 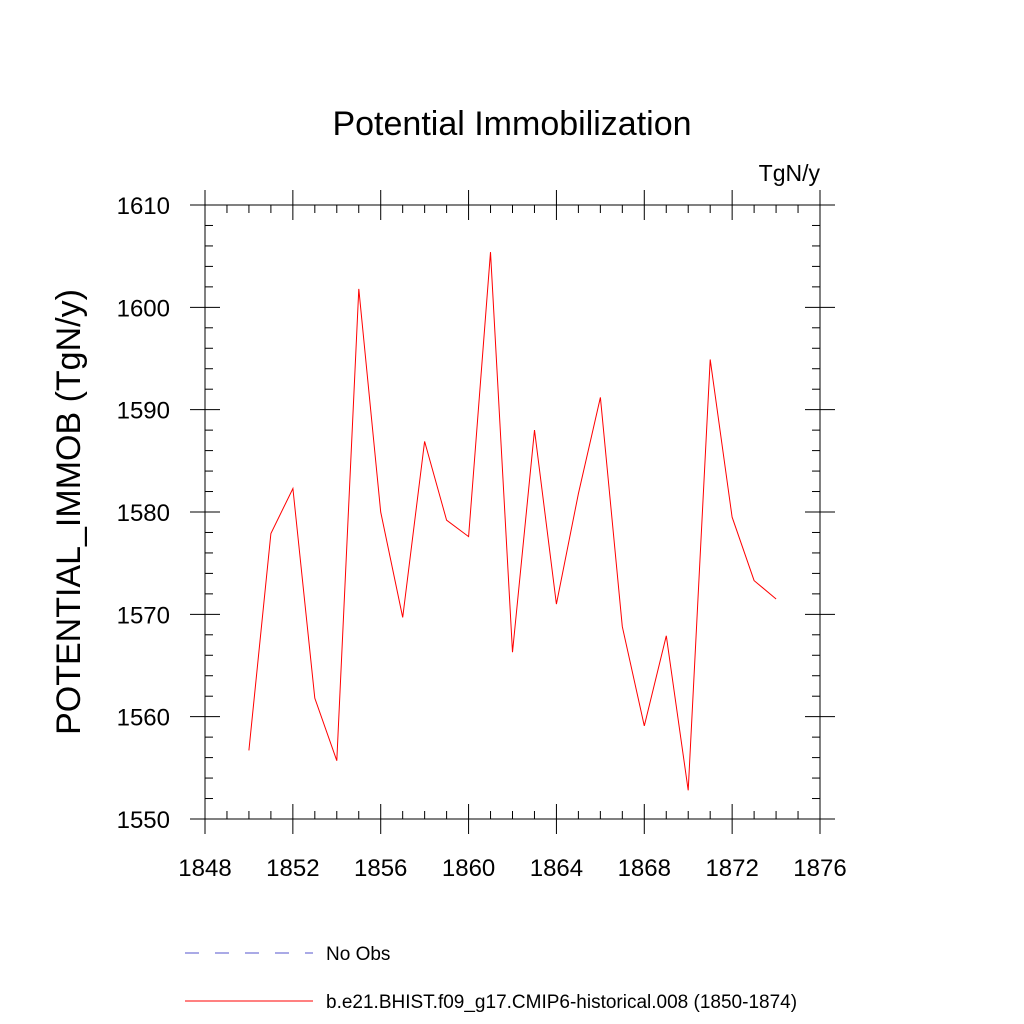 I want to click on x-tick-label: 1872, so click(x=731, y=868).